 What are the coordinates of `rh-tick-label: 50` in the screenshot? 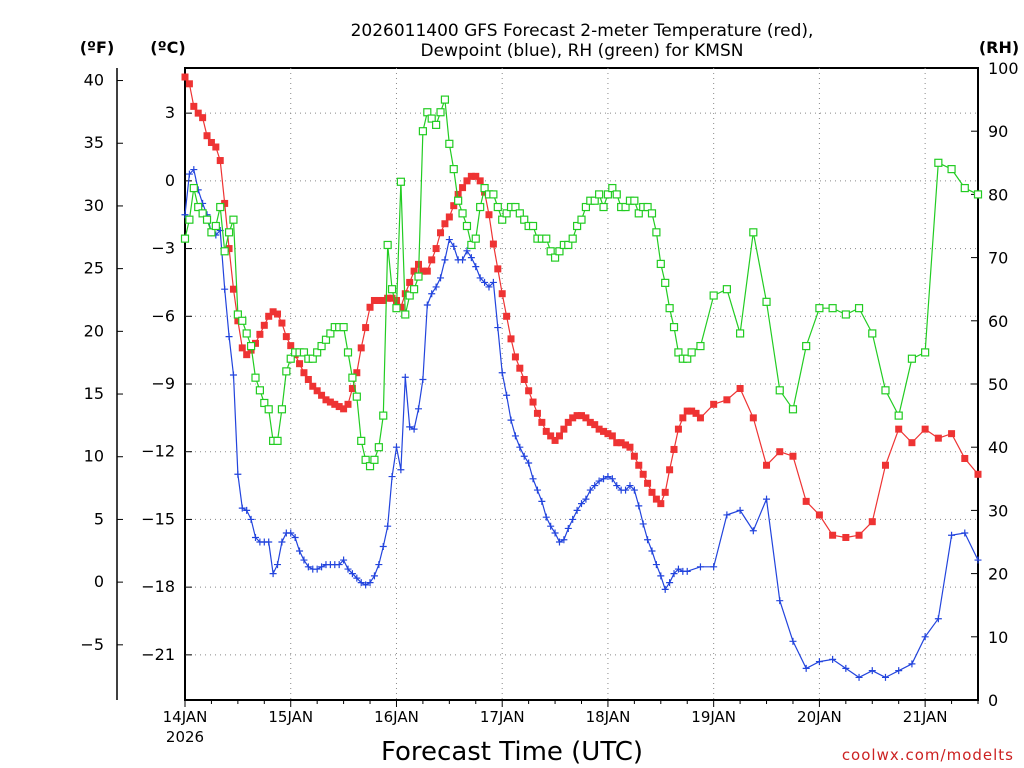 It's located at (998, 384).